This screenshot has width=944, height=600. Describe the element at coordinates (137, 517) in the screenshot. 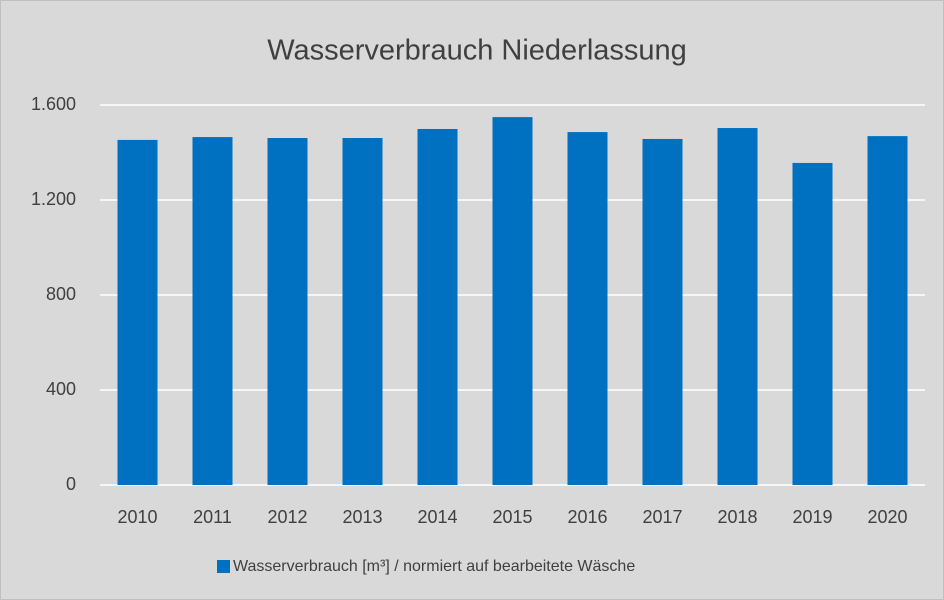

I see `x-tick-label: 2010` at that location.